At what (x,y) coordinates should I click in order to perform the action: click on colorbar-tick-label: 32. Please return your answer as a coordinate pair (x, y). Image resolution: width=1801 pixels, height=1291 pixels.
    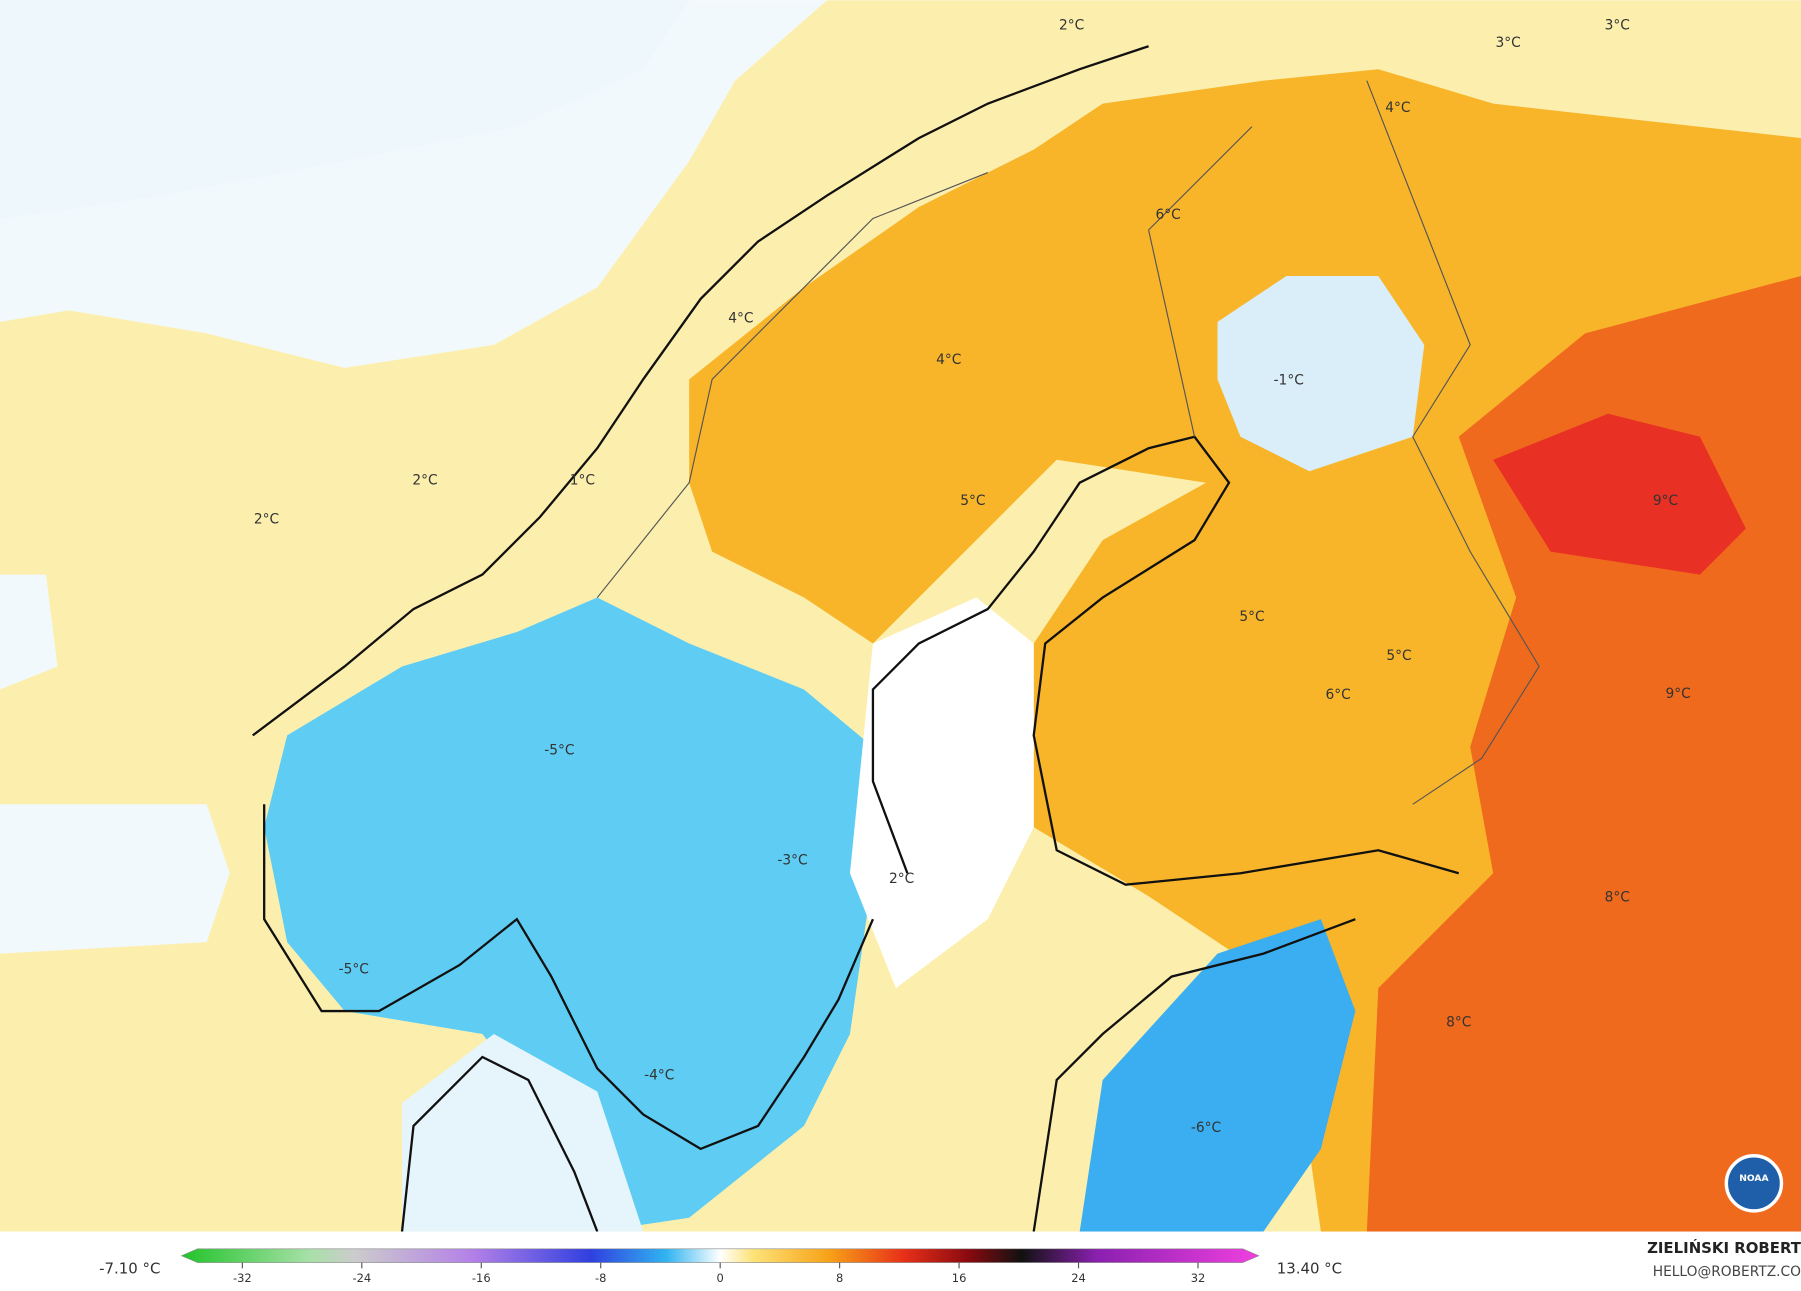
    Looking at the image, I should click on (1198, 1278).